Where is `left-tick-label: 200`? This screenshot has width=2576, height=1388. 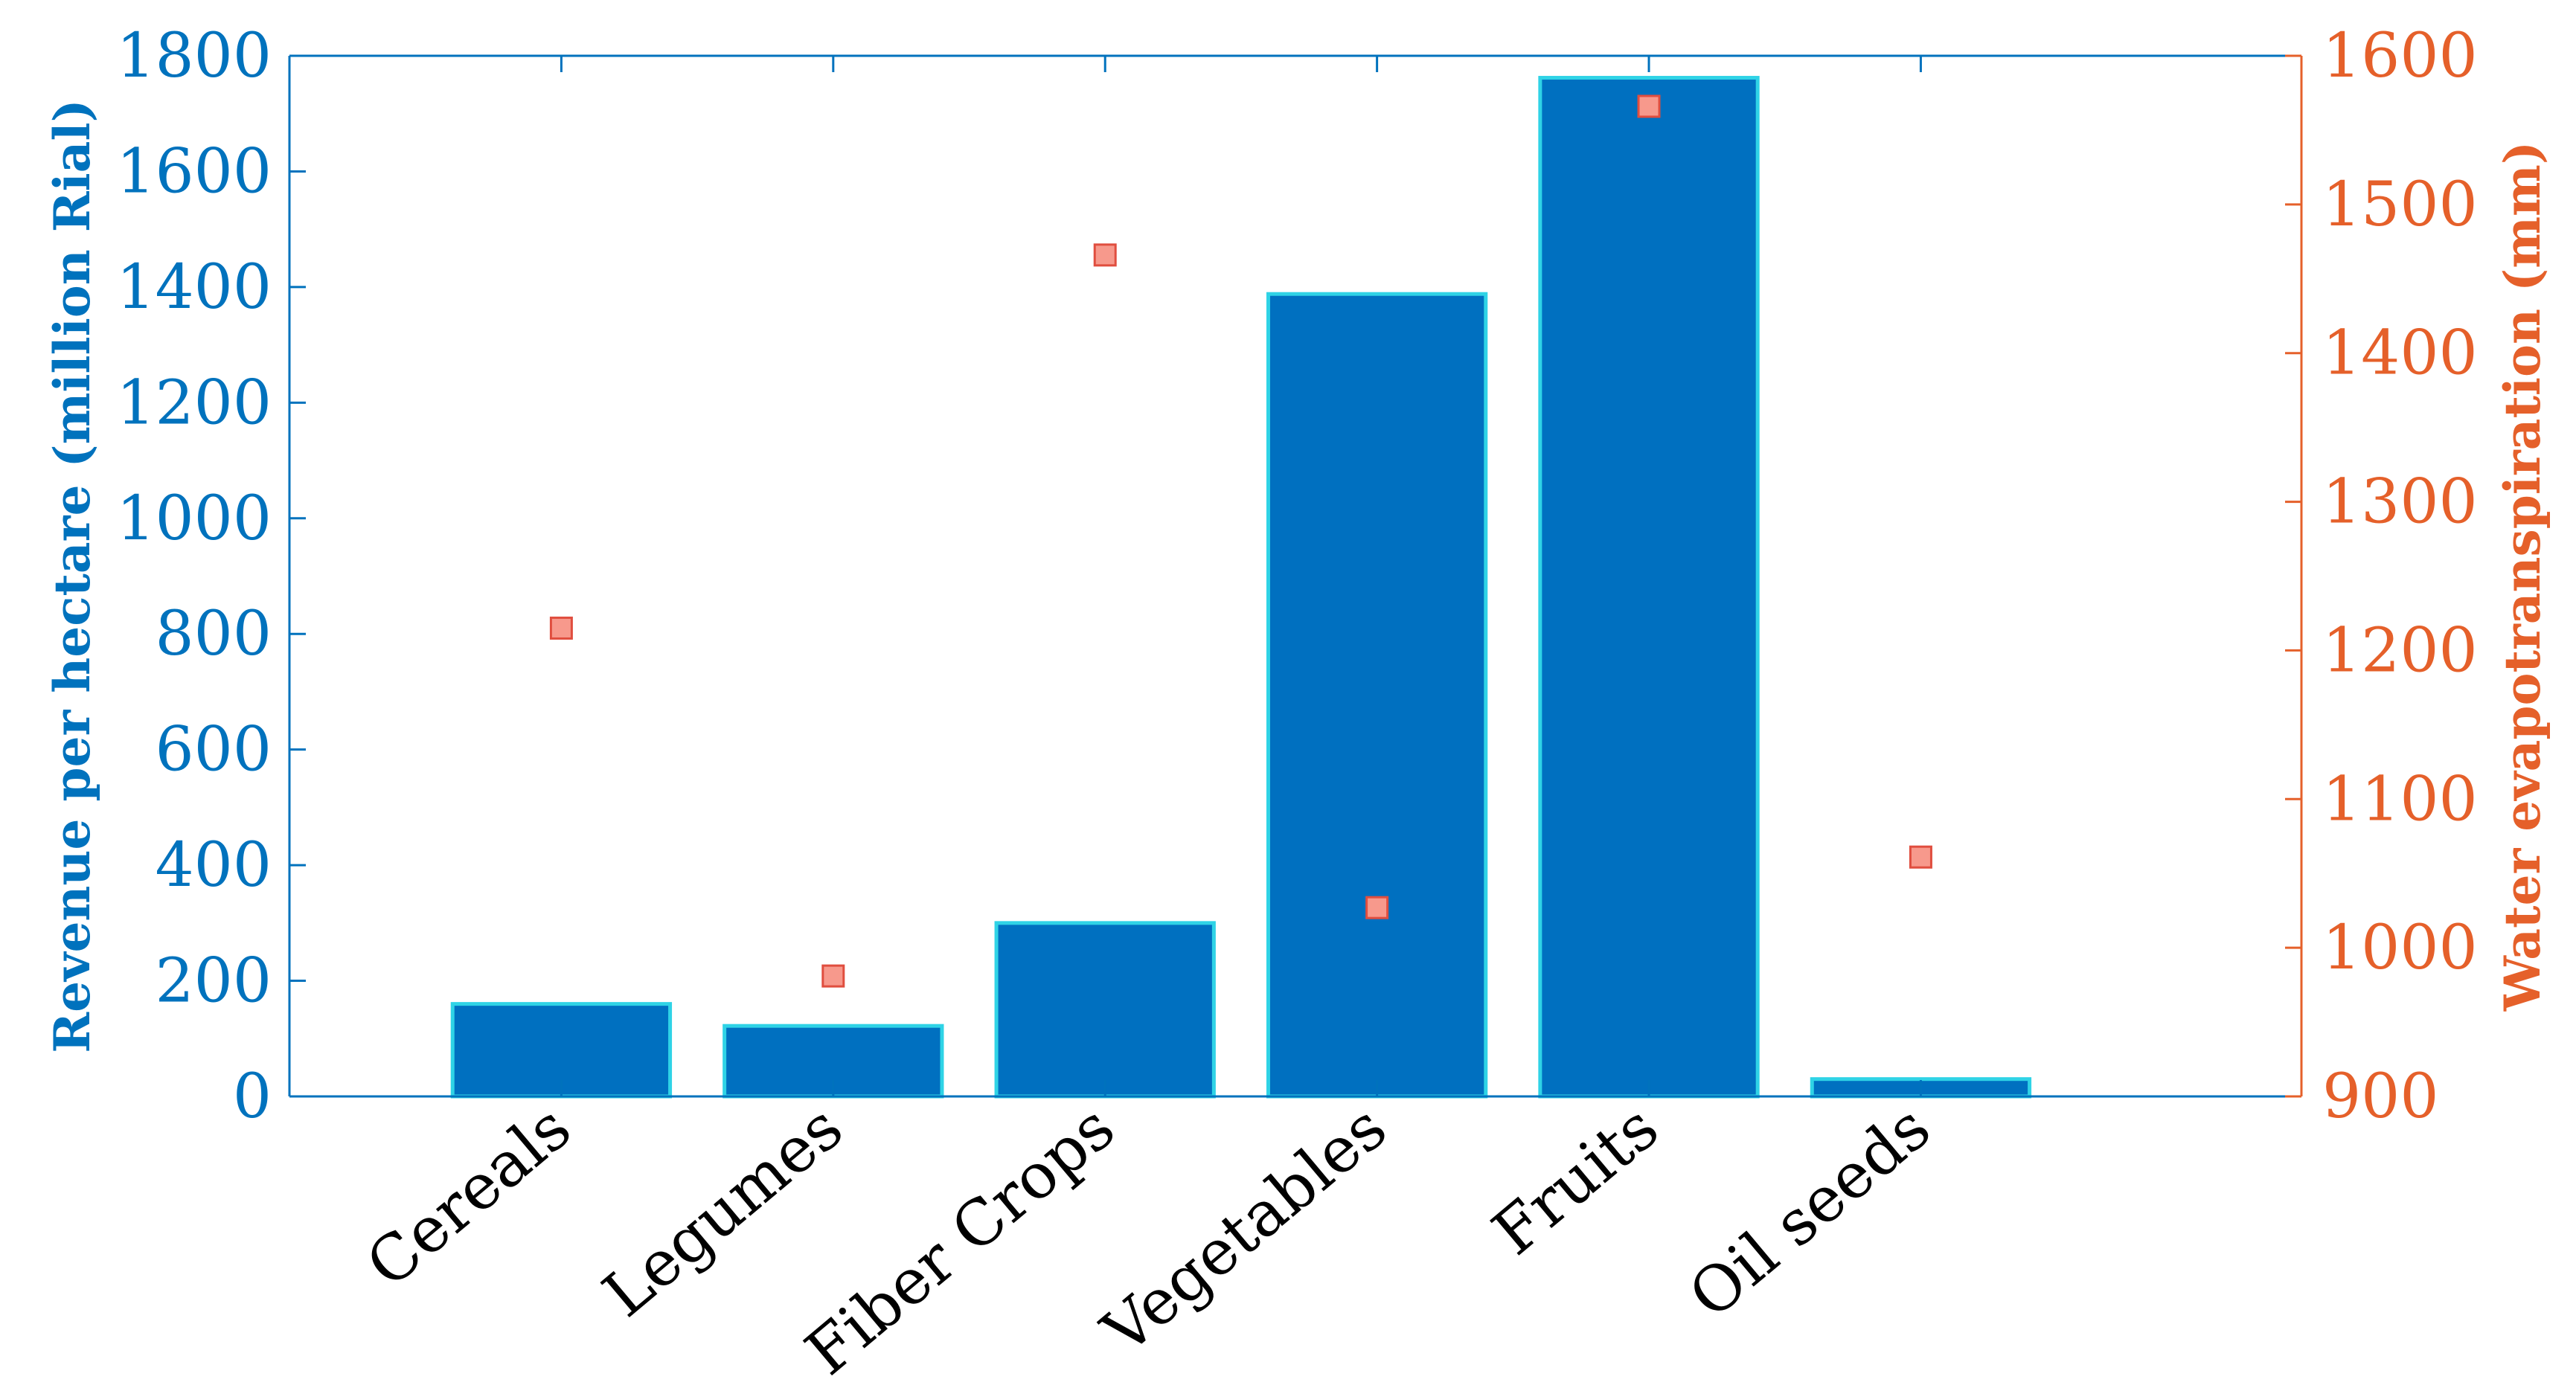
left-tick-label: 200 is located at coordinates (213, 981).